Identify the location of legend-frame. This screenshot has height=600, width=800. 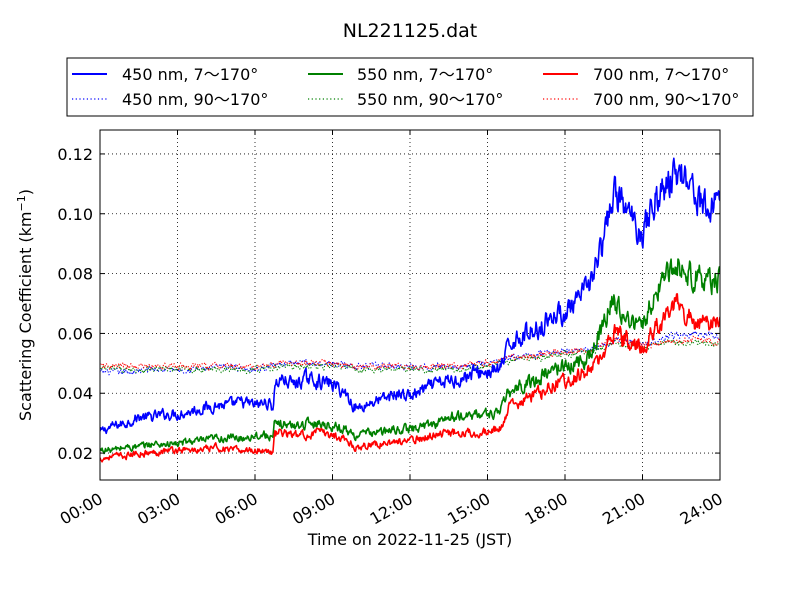
(410, 87).